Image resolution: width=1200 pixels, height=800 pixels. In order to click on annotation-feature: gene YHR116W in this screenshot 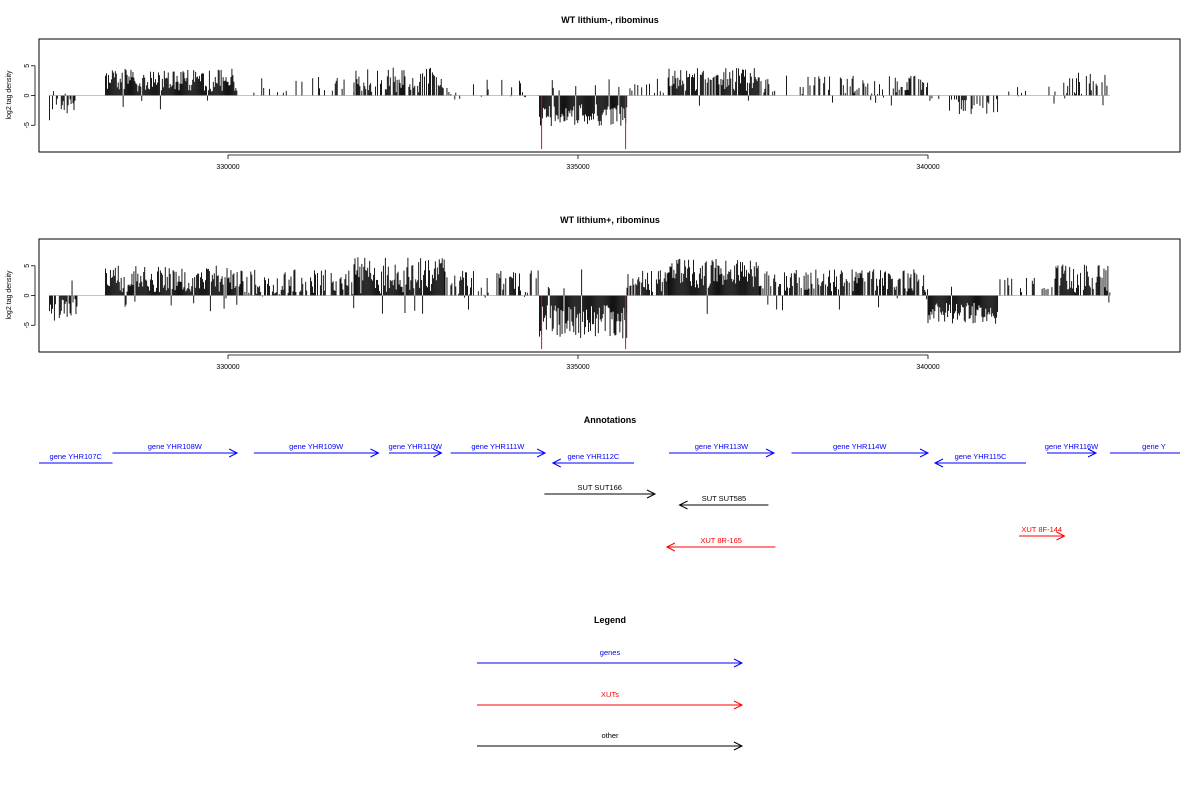, I will do `click(1072, 450)`.